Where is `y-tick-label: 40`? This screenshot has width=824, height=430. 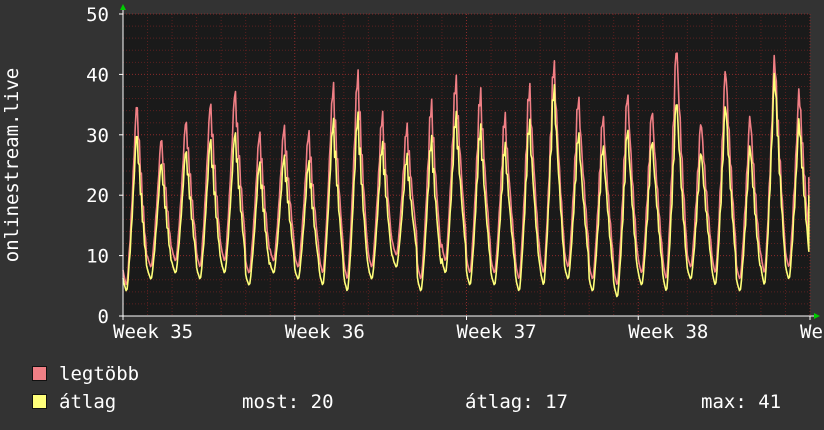
y-tick-label: 40 is located at coordinates (97, 75).